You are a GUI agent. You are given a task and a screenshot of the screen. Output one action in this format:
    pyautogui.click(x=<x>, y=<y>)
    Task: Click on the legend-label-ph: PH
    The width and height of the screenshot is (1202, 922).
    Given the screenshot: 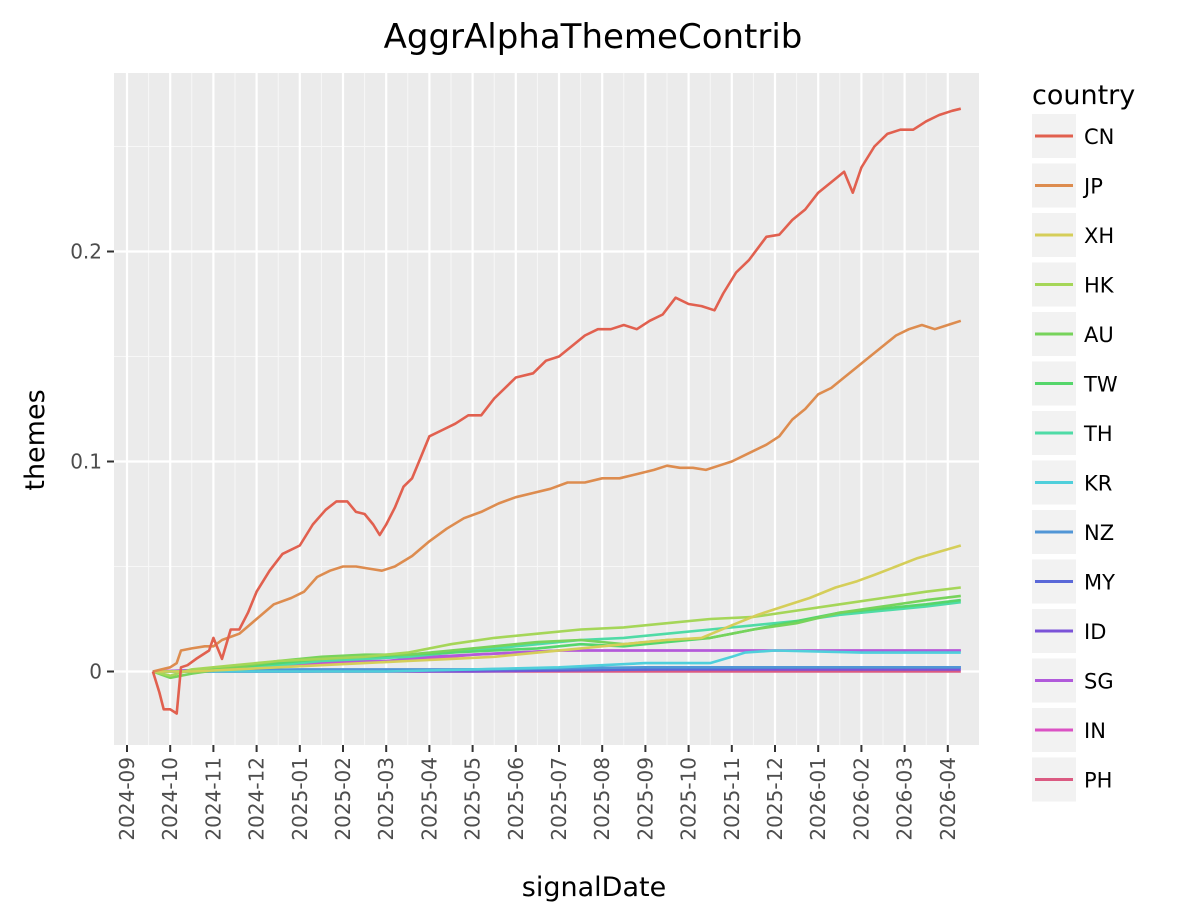 What is the action you would take?
    pyautogui.click(x=1098, y=781)
    